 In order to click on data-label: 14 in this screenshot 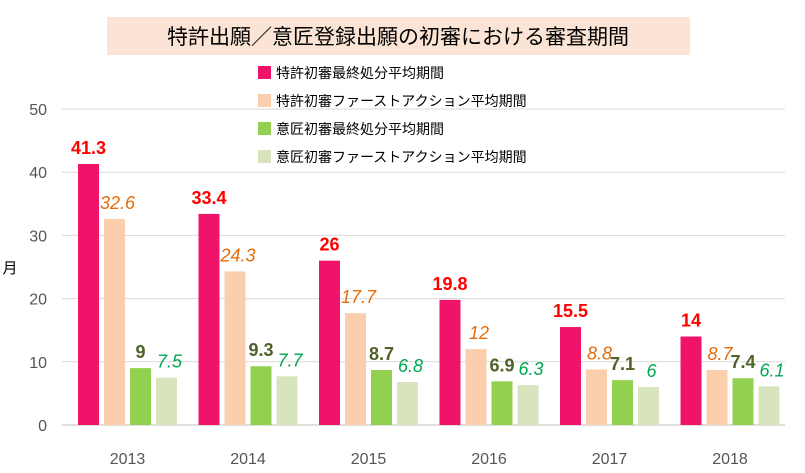, I will do `click(691, 321)`.